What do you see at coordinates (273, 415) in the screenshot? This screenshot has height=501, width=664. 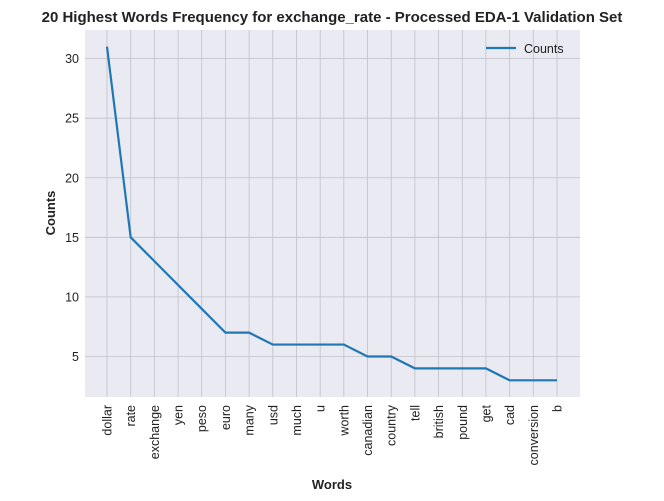 I see `x-tick-label: usd` at bounding box center [273, 415].